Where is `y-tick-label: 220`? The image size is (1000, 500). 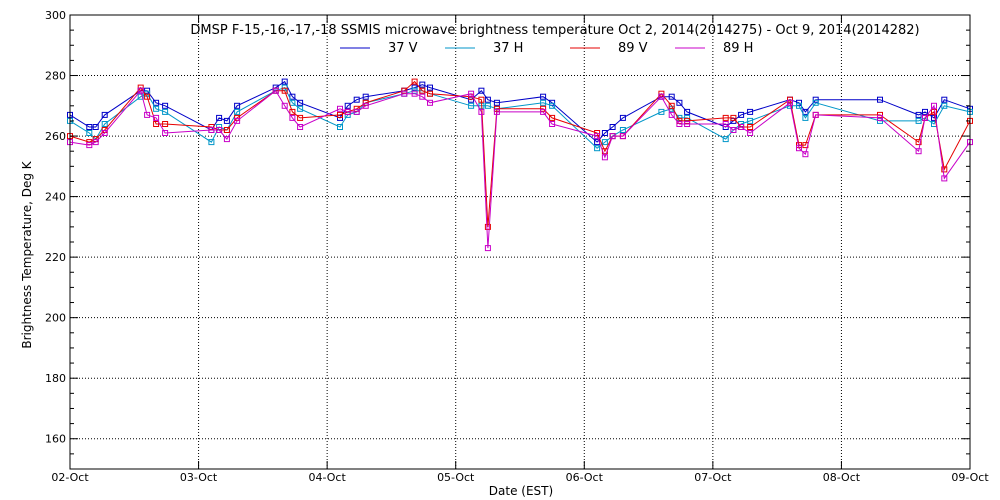 y-tick-label: 220 is located at coordinates (55, 257).